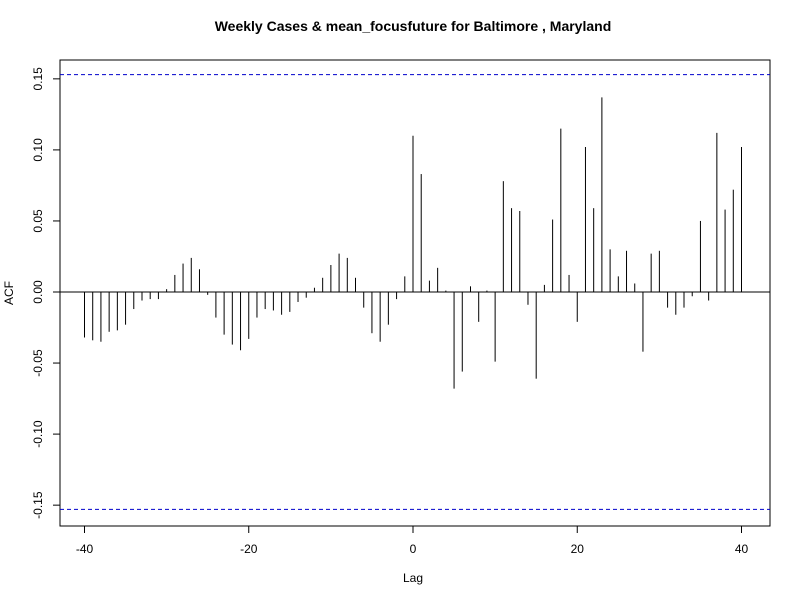 The height and width of the screenshot is (600, 800). I want to click on y-tick-label: -0.05, so click(38, 363).